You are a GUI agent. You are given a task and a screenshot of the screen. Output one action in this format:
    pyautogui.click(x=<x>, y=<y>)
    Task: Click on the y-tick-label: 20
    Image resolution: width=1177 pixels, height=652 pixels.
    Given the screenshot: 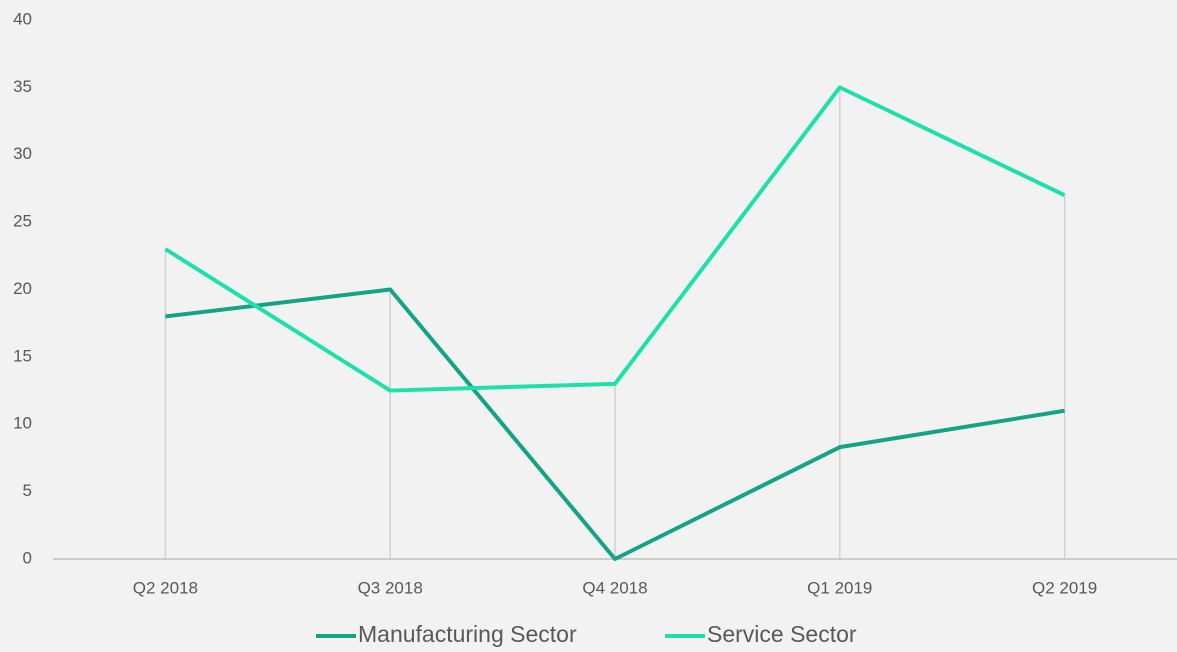 What is the action you would take?
    pyautogui.click(x=22, y=288)
    